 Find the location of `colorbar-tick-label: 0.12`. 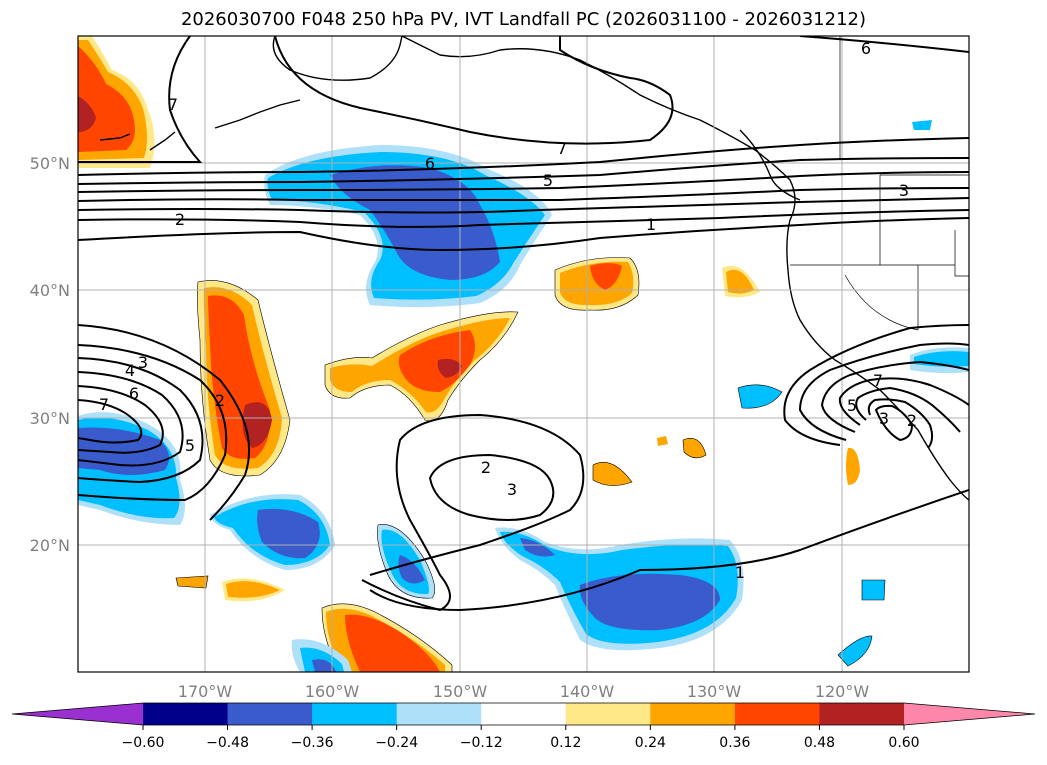

colorbar-tick-label: 0.12 is located at coordinates (565, 743).